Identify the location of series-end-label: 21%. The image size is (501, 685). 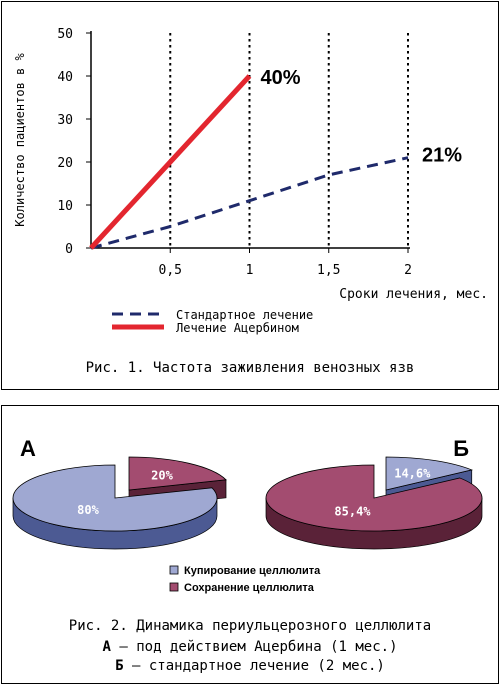
(442, 156).